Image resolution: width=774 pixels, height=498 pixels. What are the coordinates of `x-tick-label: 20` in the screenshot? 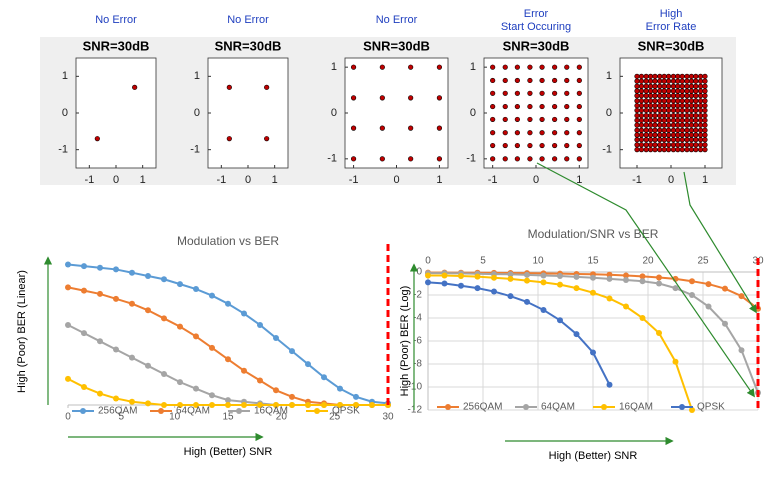 It's located at (648, 261).